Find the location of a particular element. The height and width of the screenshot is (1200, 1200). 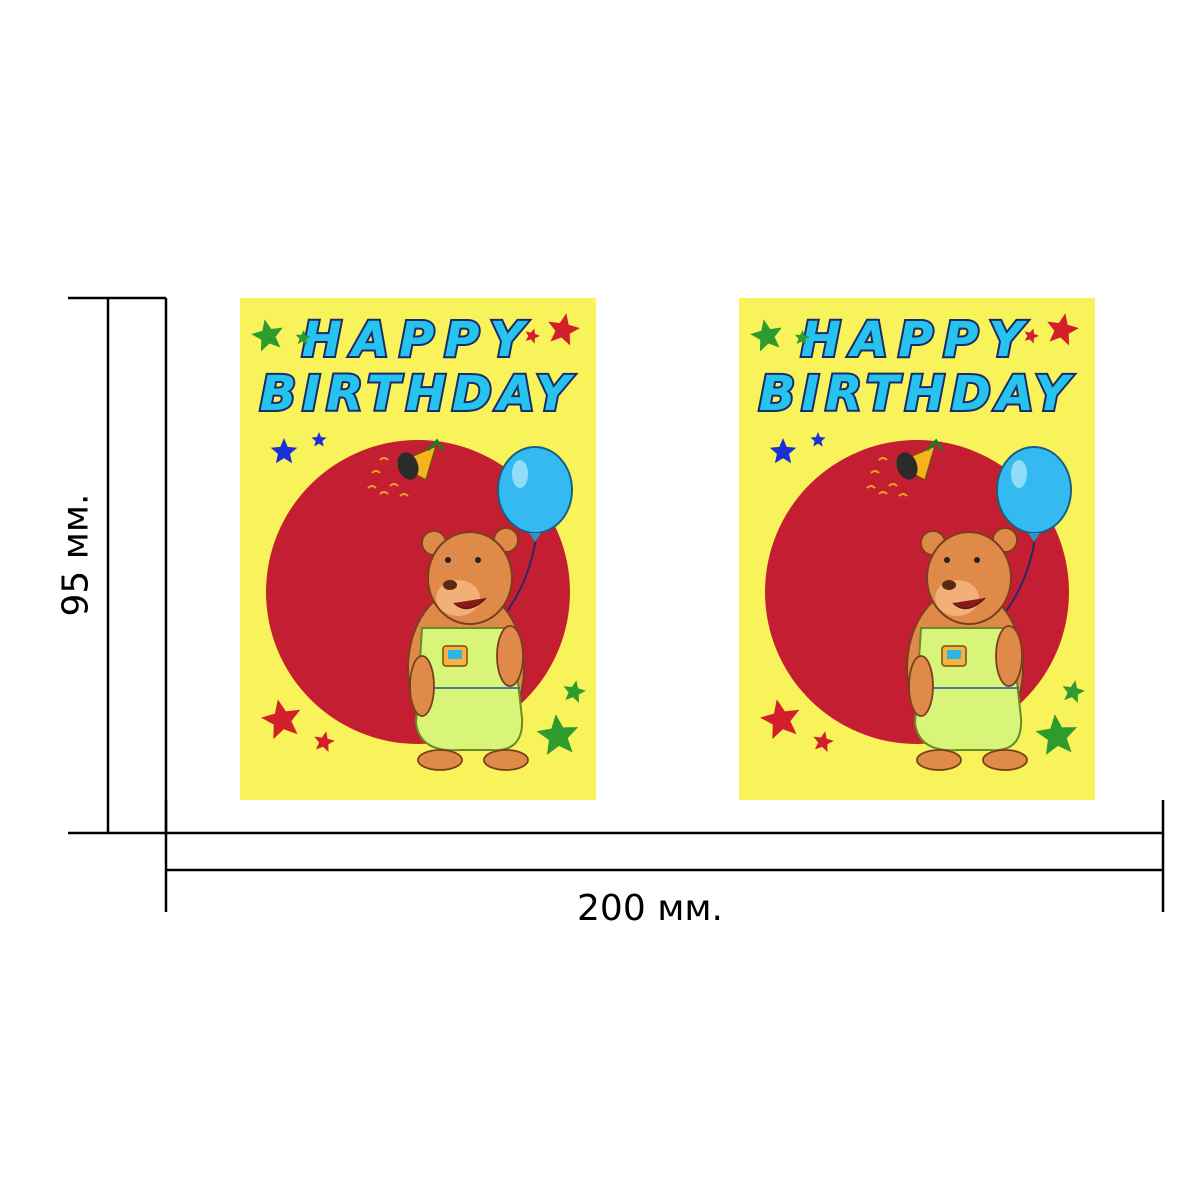

height-dimension-label: 95 мм. is located at coordinates (76, 555).